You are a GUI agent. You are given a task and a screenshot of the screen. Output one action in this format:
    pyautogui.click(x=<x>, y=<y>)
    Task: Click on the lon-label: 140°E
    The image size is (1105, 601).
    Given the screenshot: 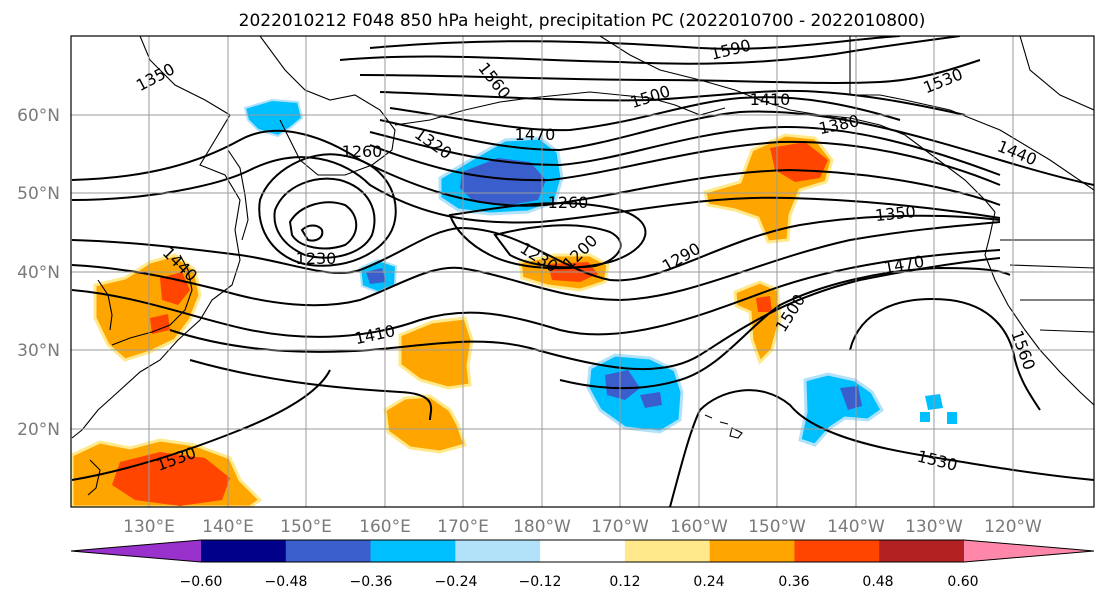 What is the action you would take?
    pyautogui.click(x=228, y=527)
    